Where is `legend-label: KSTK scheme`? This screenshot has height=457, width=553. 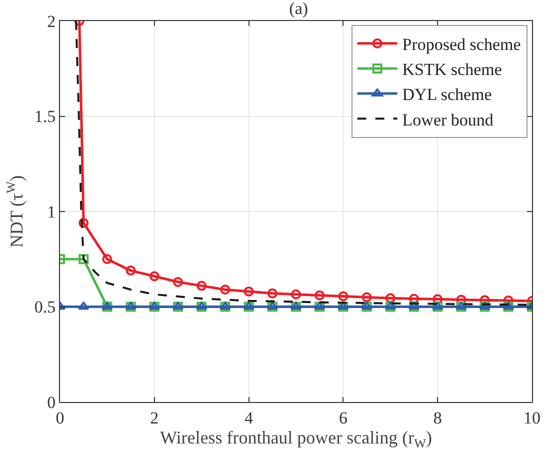 legend-label: KSTK scheme is located at coordinates (452, 70).